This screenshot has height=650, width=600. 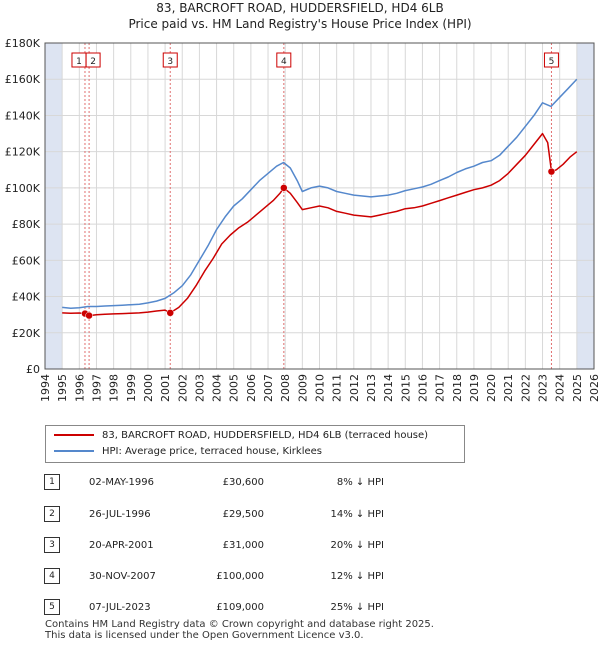 I want to click on sale-marker-box: 2, so click(x=93, y=60).